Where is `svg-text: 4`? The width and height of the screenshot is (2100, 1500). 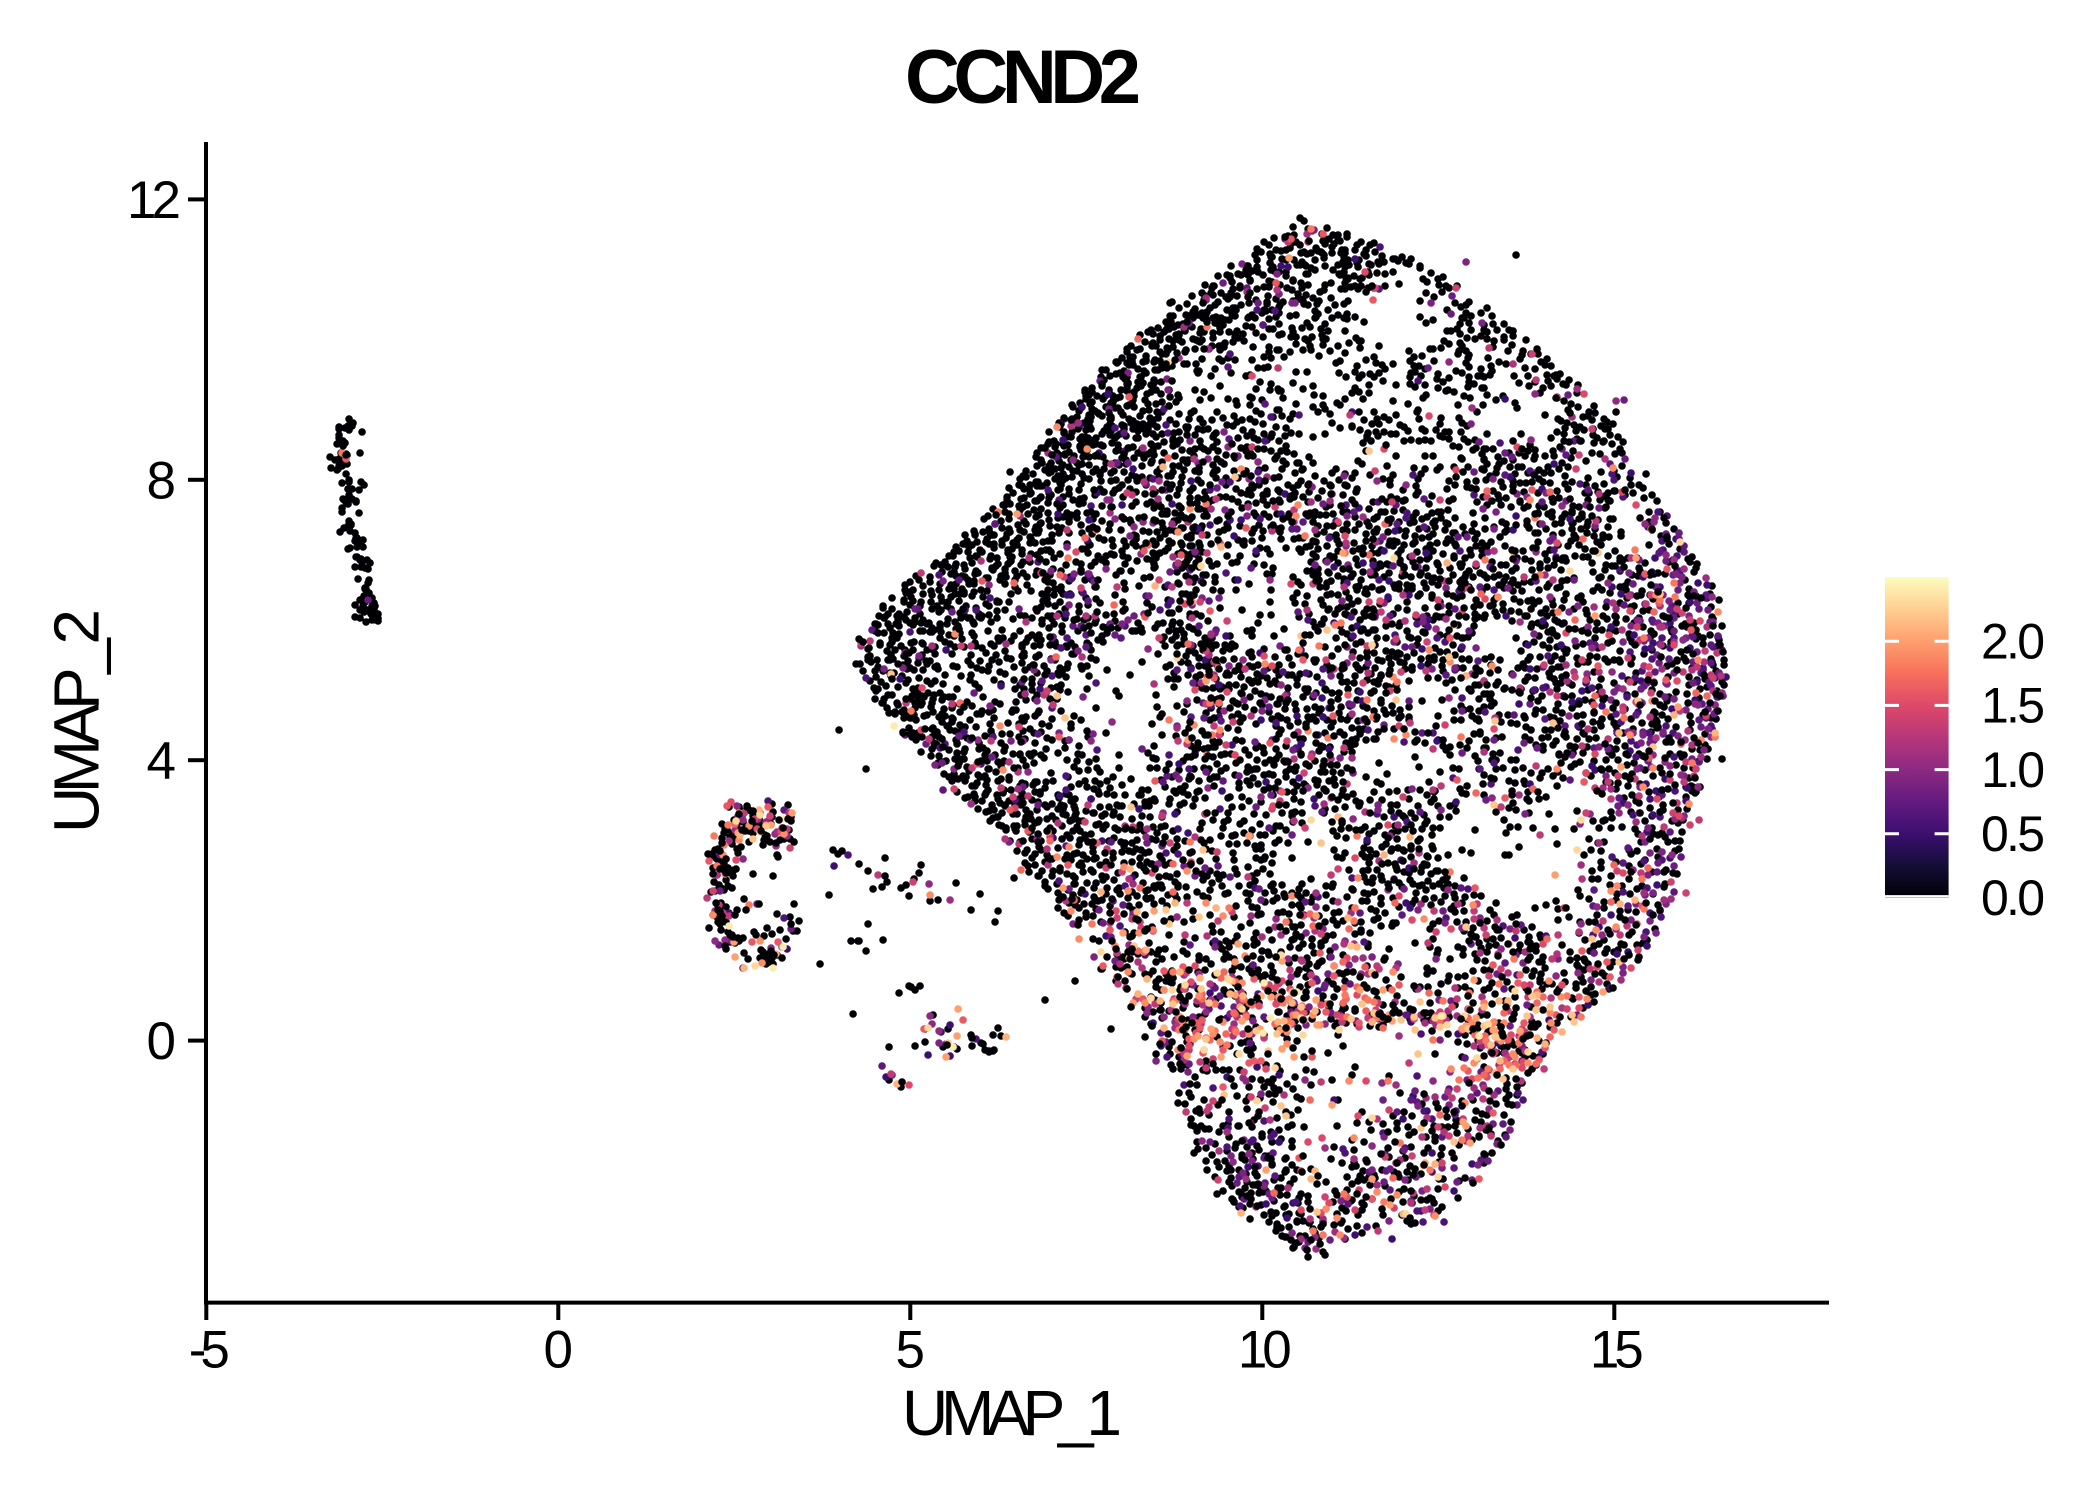
svg-text: 4 is located at coordinates (161, 761).